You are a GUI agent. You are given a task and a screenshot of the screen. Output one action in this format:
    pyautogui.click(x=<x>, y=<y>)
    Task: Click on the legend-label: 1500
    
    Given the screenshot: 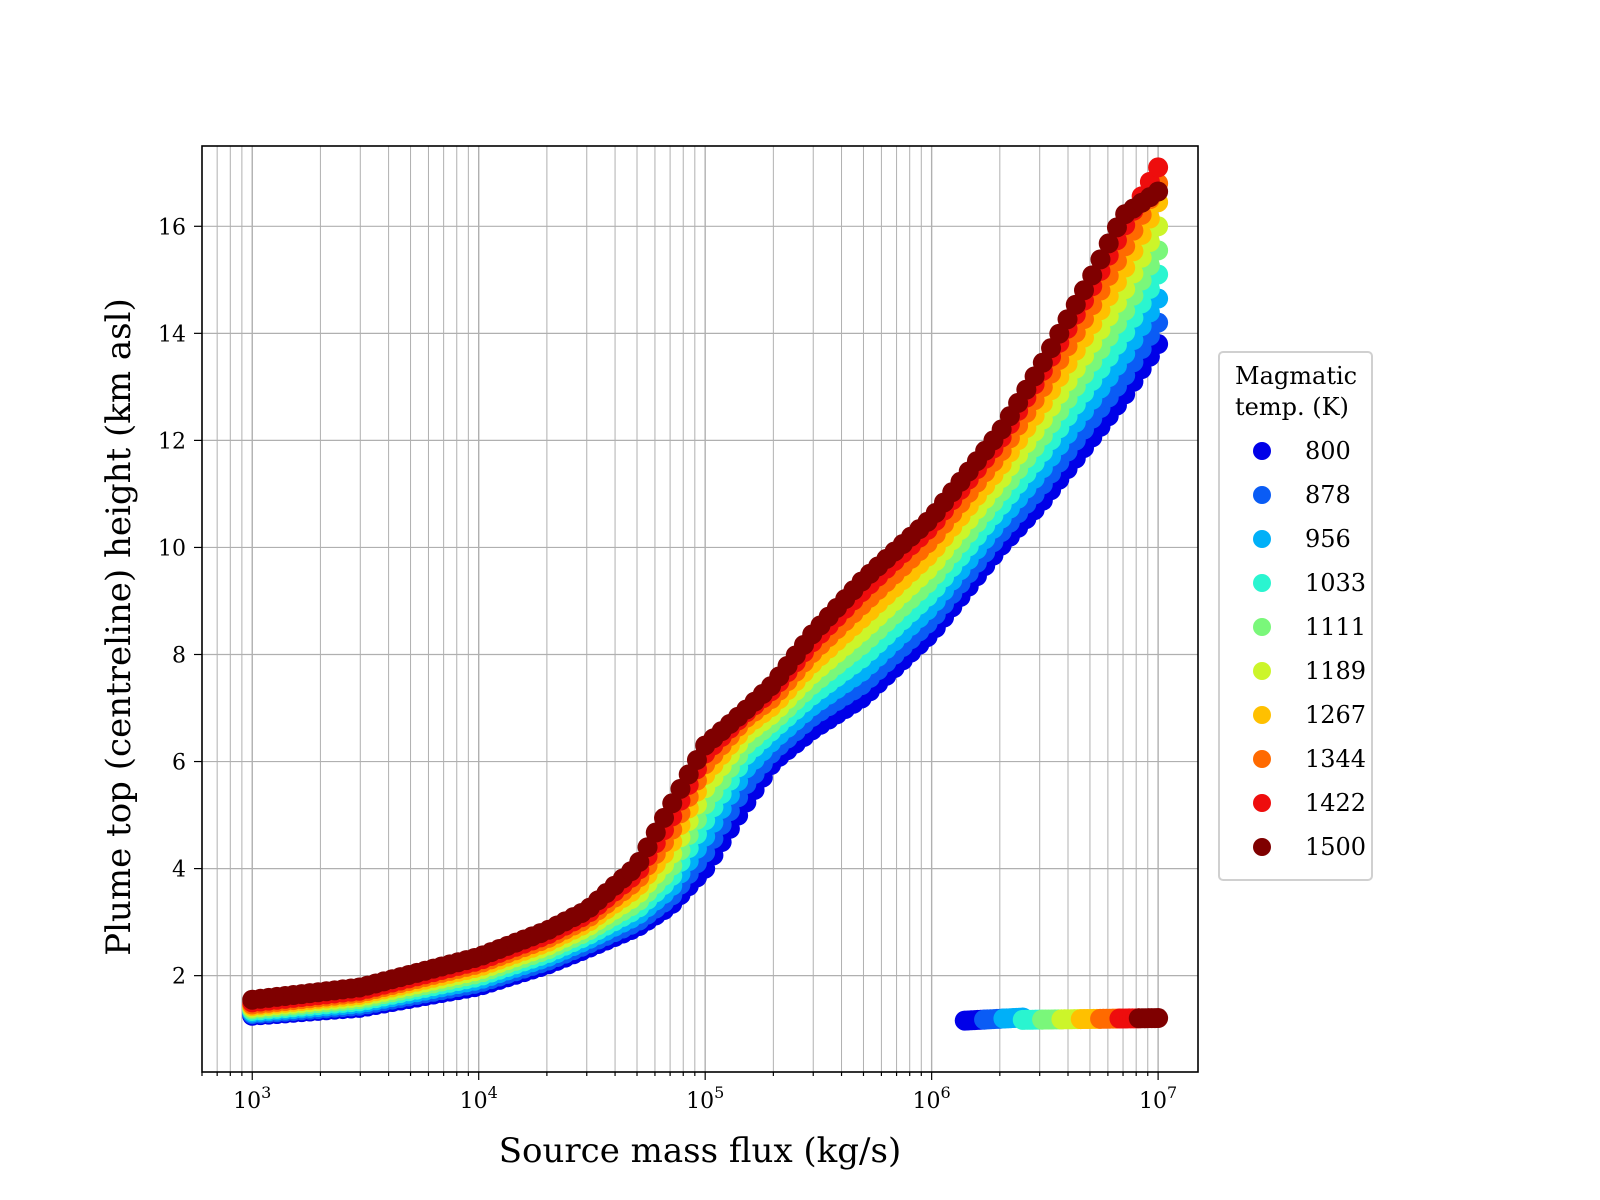 What is the action you would take?
    pyautogui.click(x=1336, y=847)
    